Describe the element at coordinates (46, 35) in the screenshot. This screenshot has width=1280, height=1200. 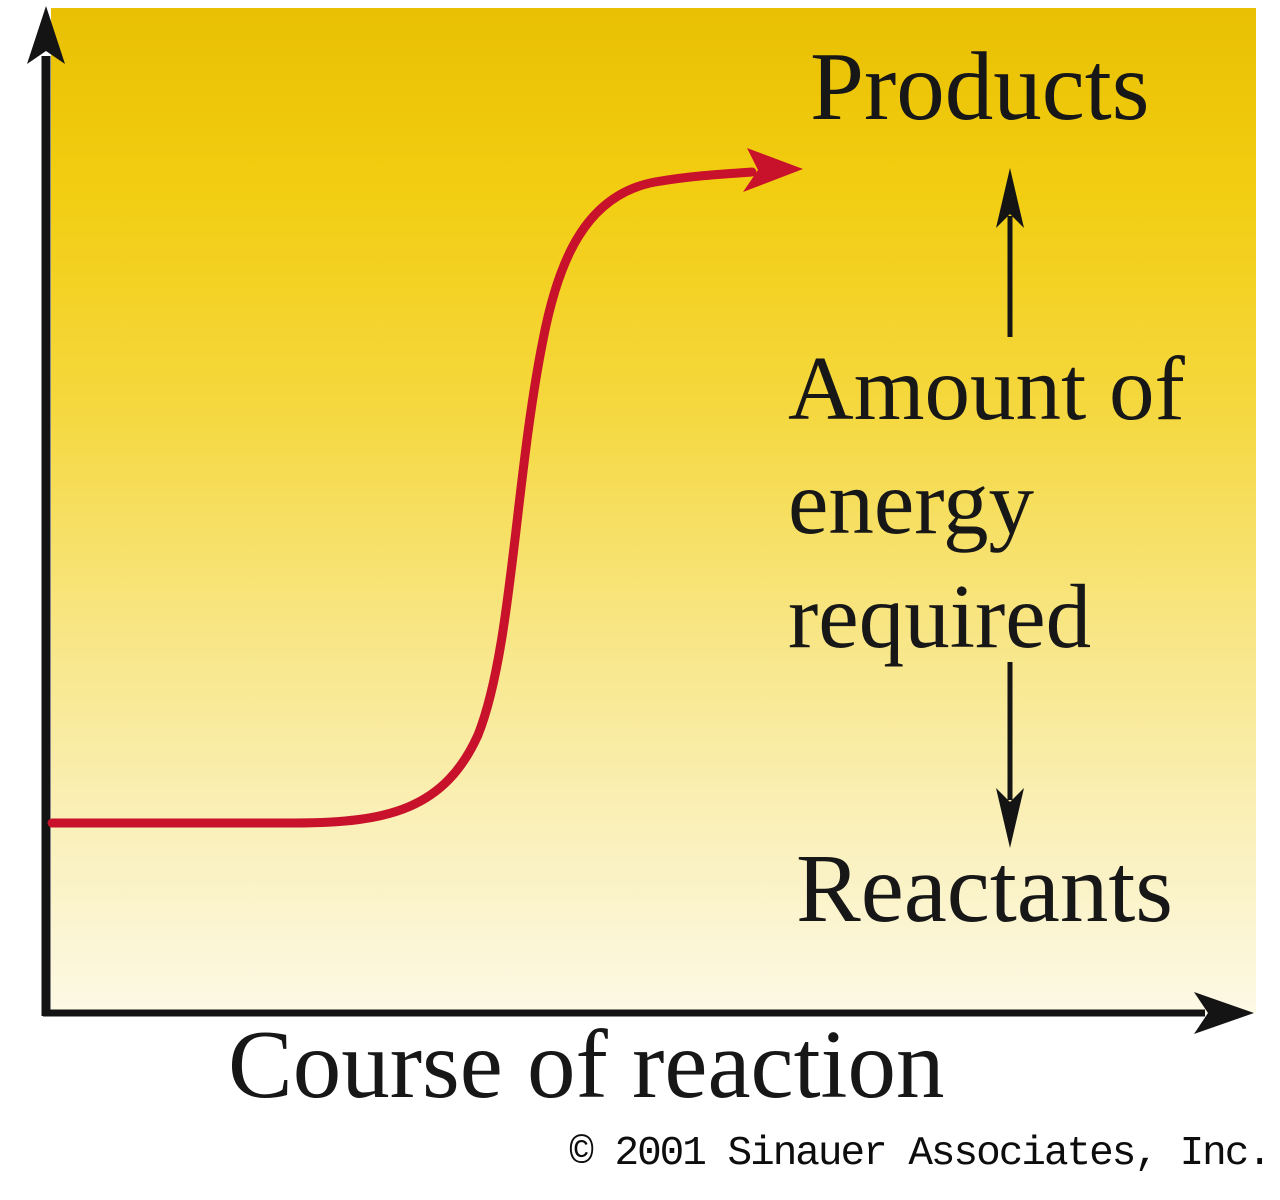
I see `y-axis-arrowhead-icon` at that location.